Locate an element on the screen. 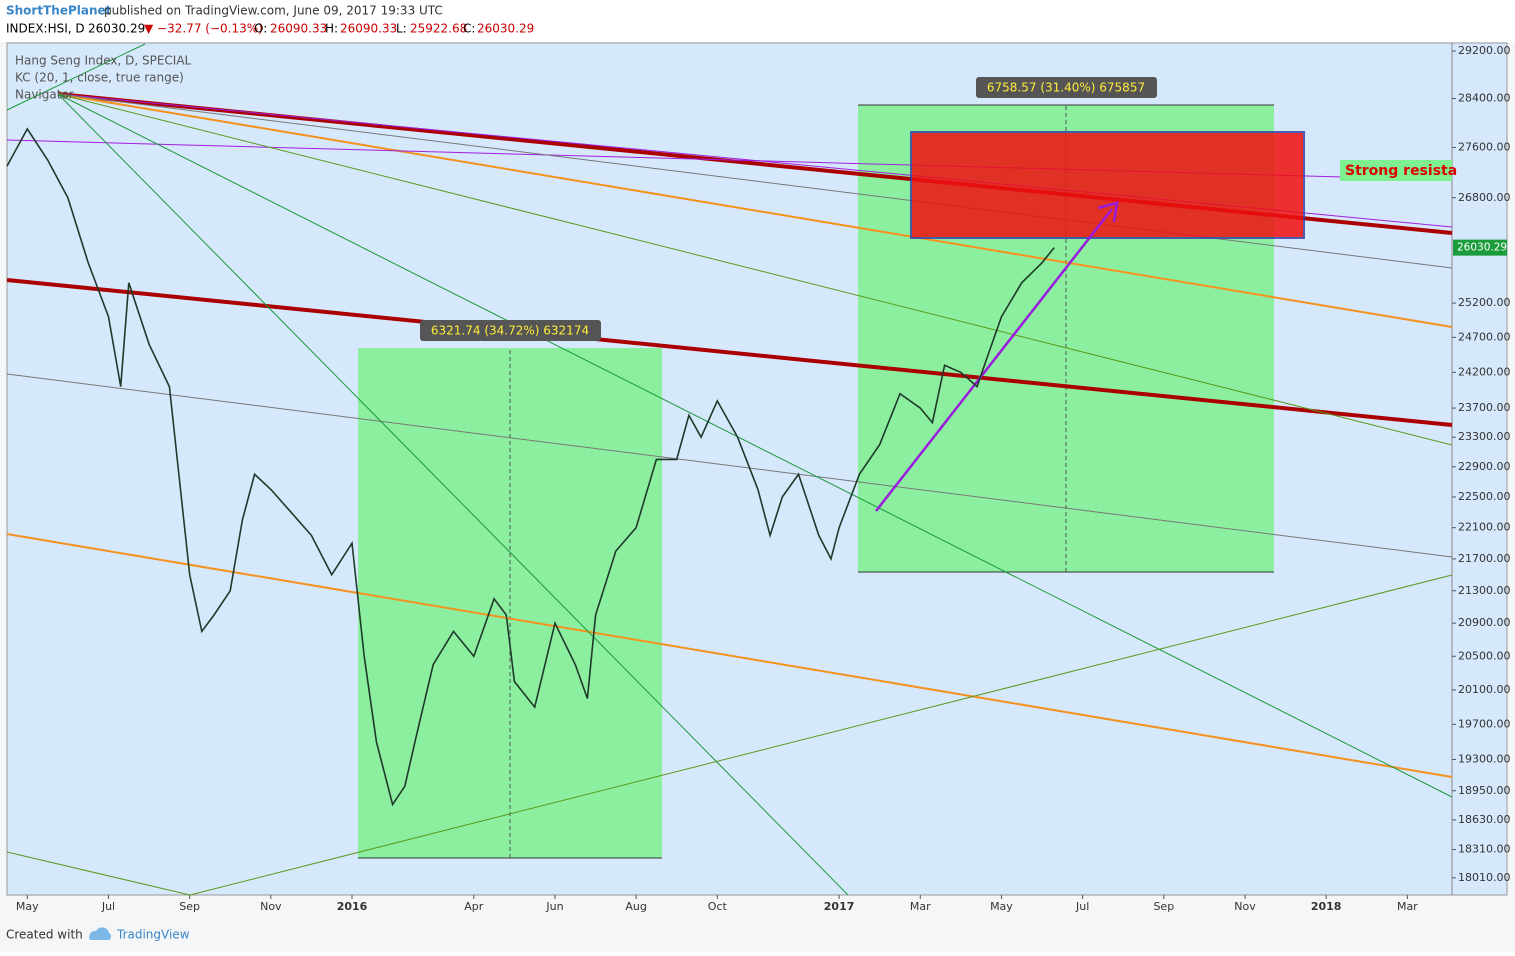  ohlc-label: L: is located at coordinates (401, 29).